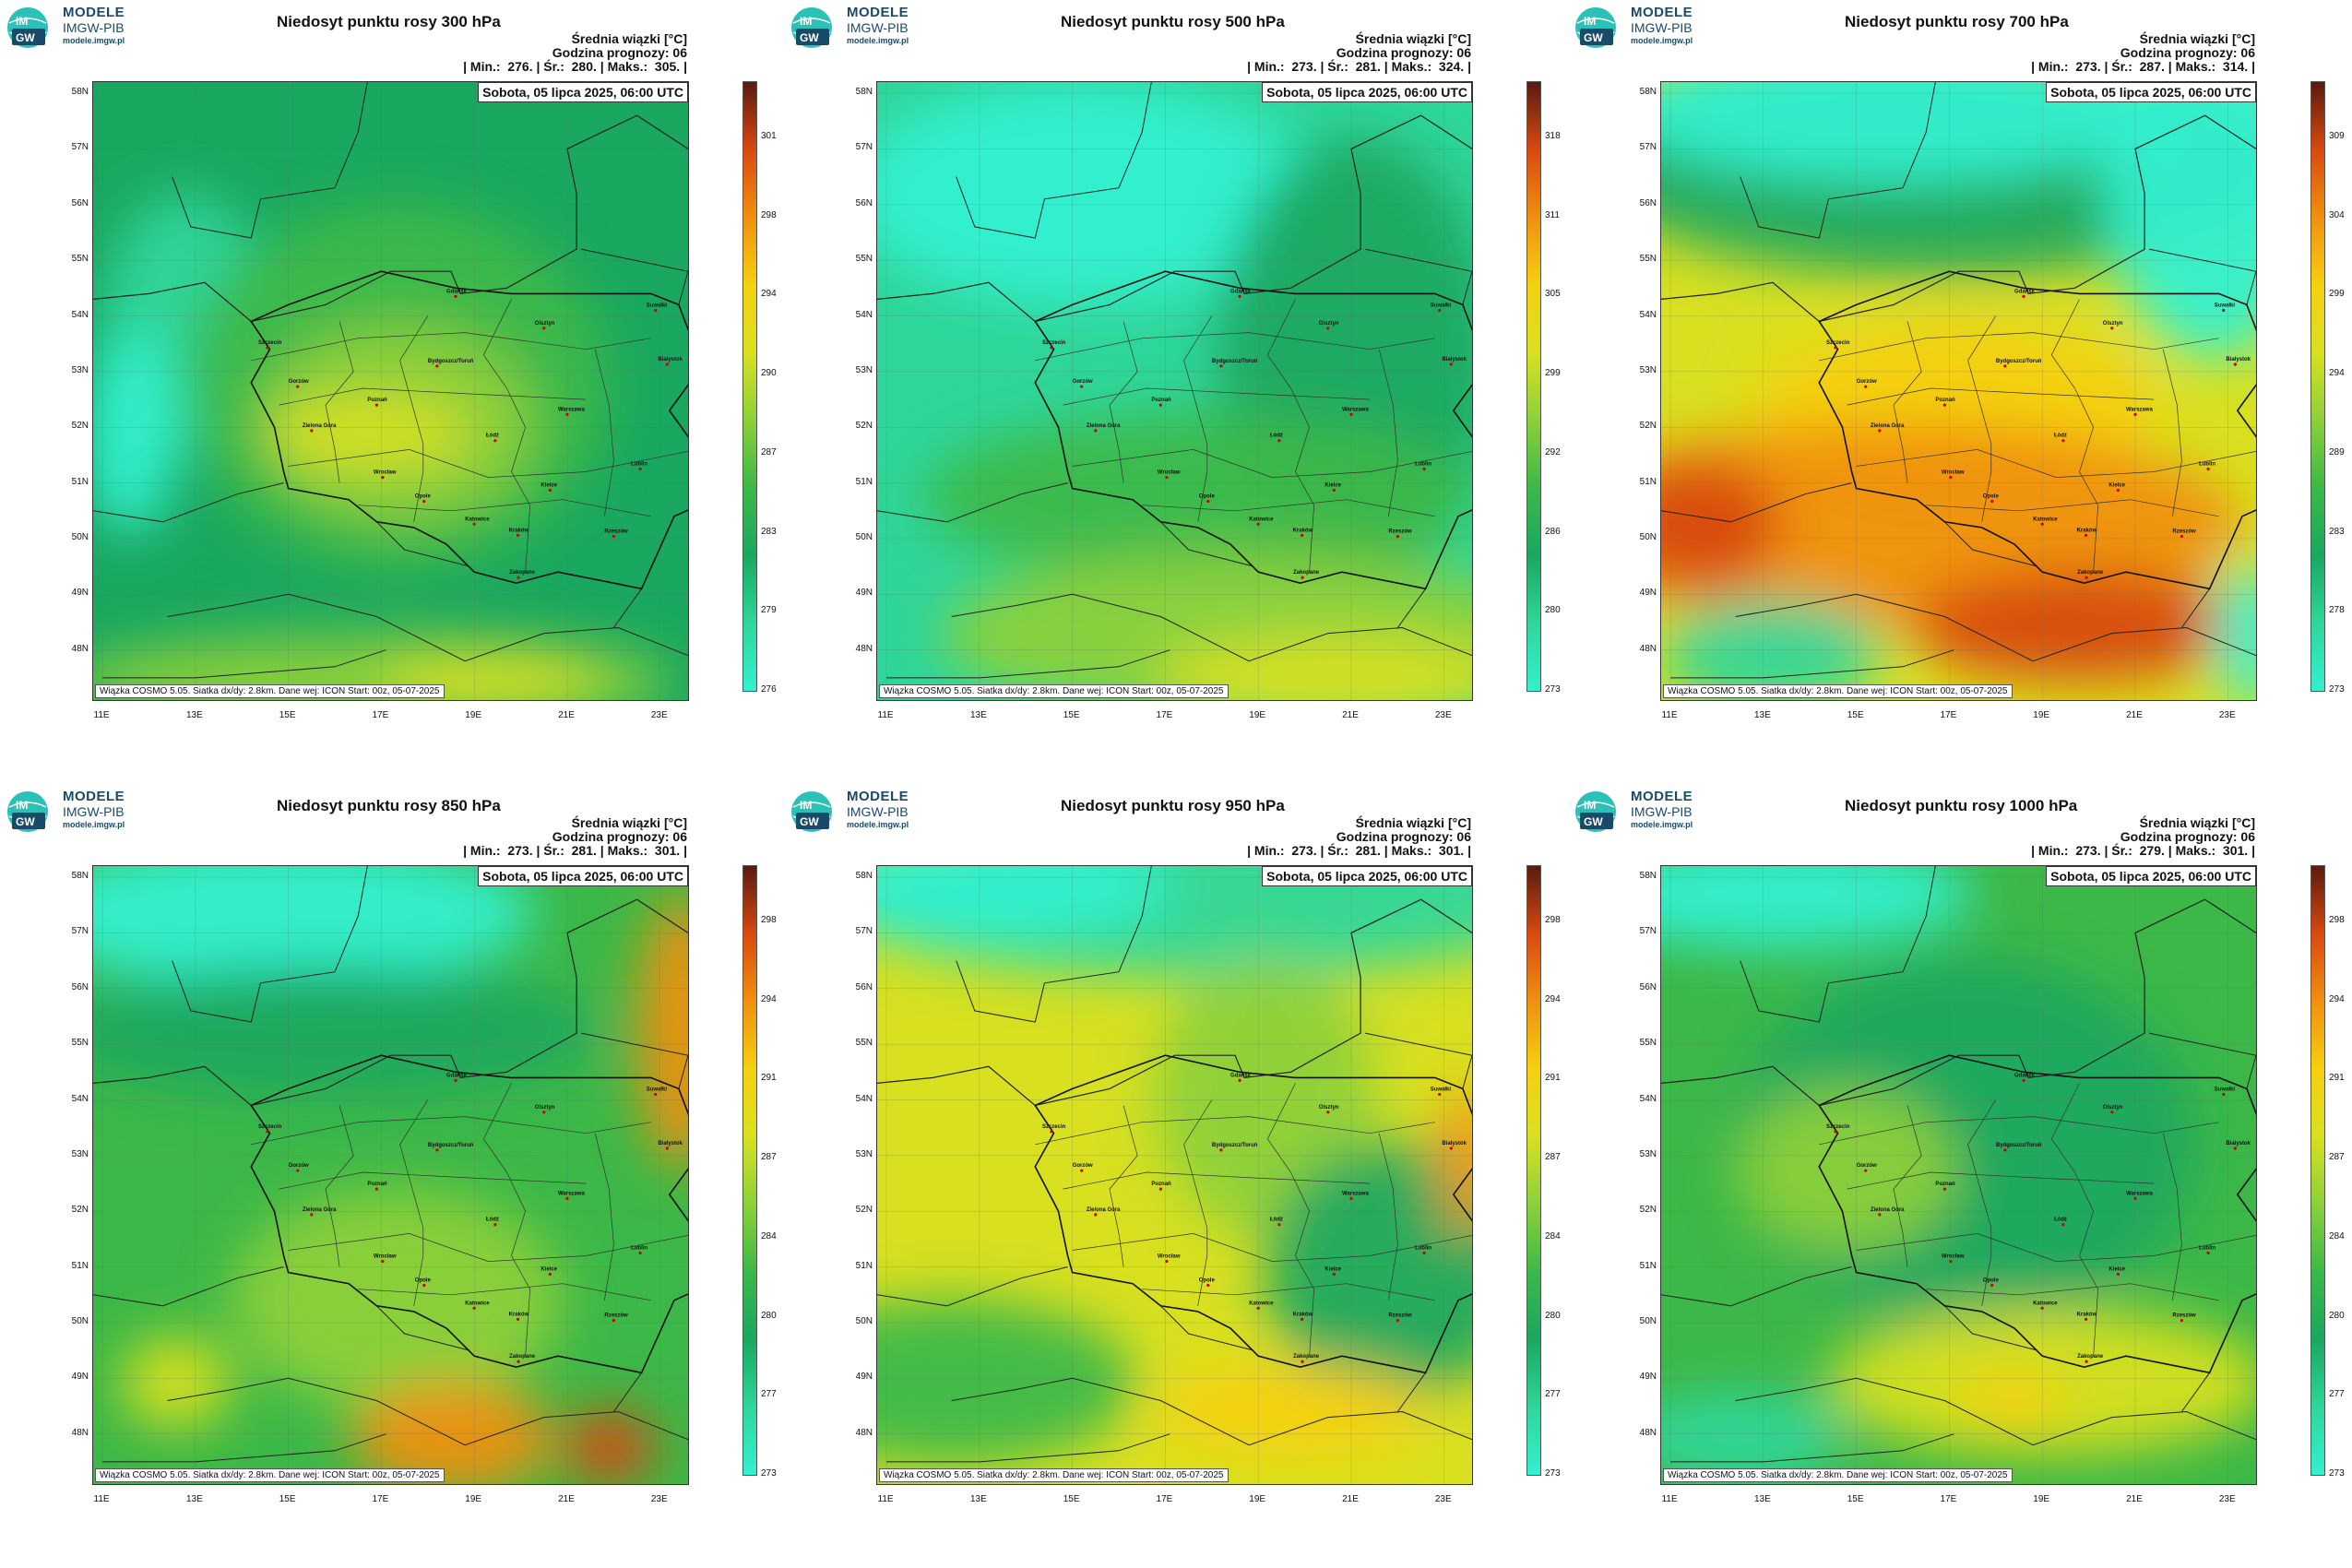  What do you see at coordinates (80, 314) in the screenshot?
I see `lat-label: 54N` at bounding box center [80, 314].